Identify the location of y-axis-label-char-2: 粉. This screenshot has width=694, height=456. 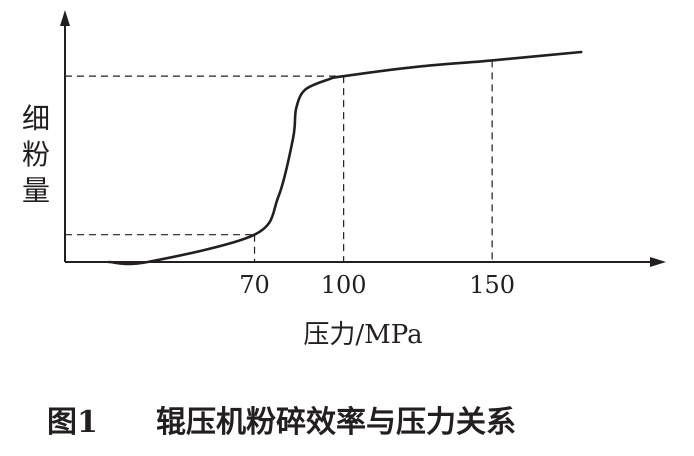
(36, 154).